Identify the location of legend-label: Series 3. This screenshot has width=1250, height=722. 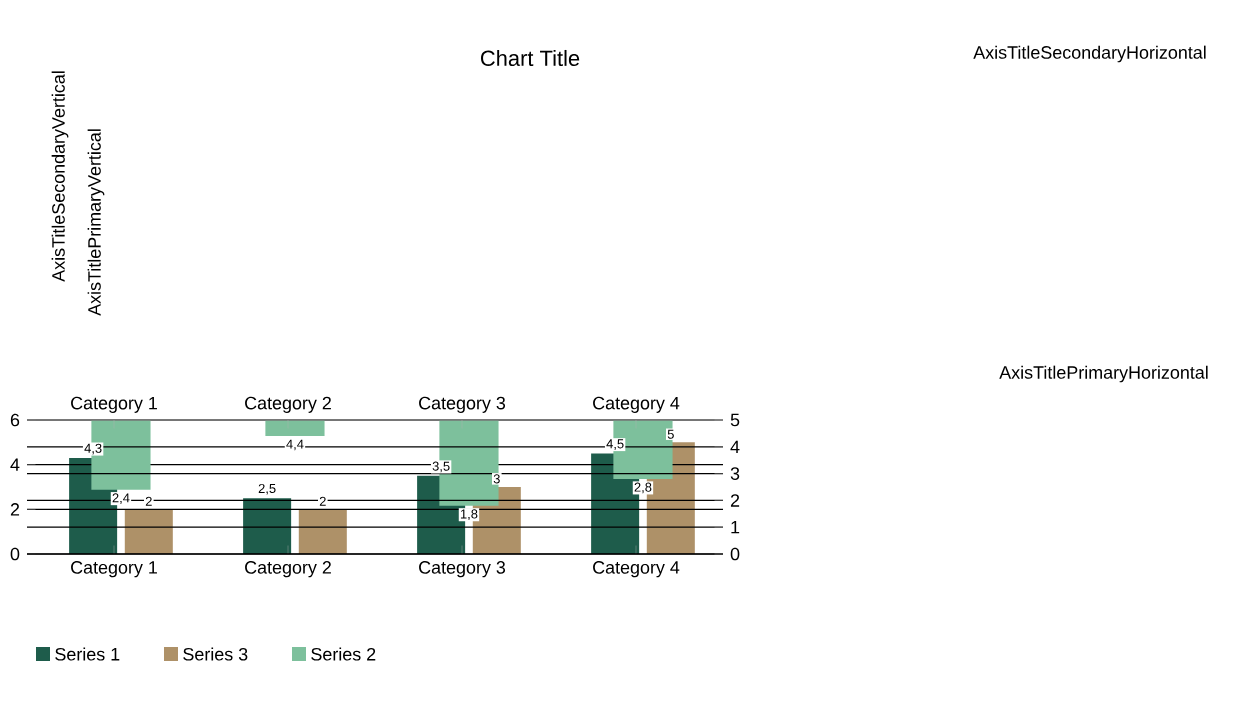
(215, 654).